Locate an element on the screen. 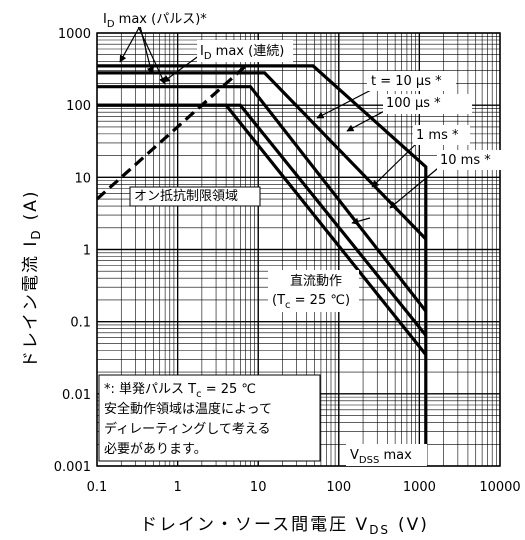 This screenshot has height=540, width=525. vdss-label: VDSS max is located at coordinates (381, 457).